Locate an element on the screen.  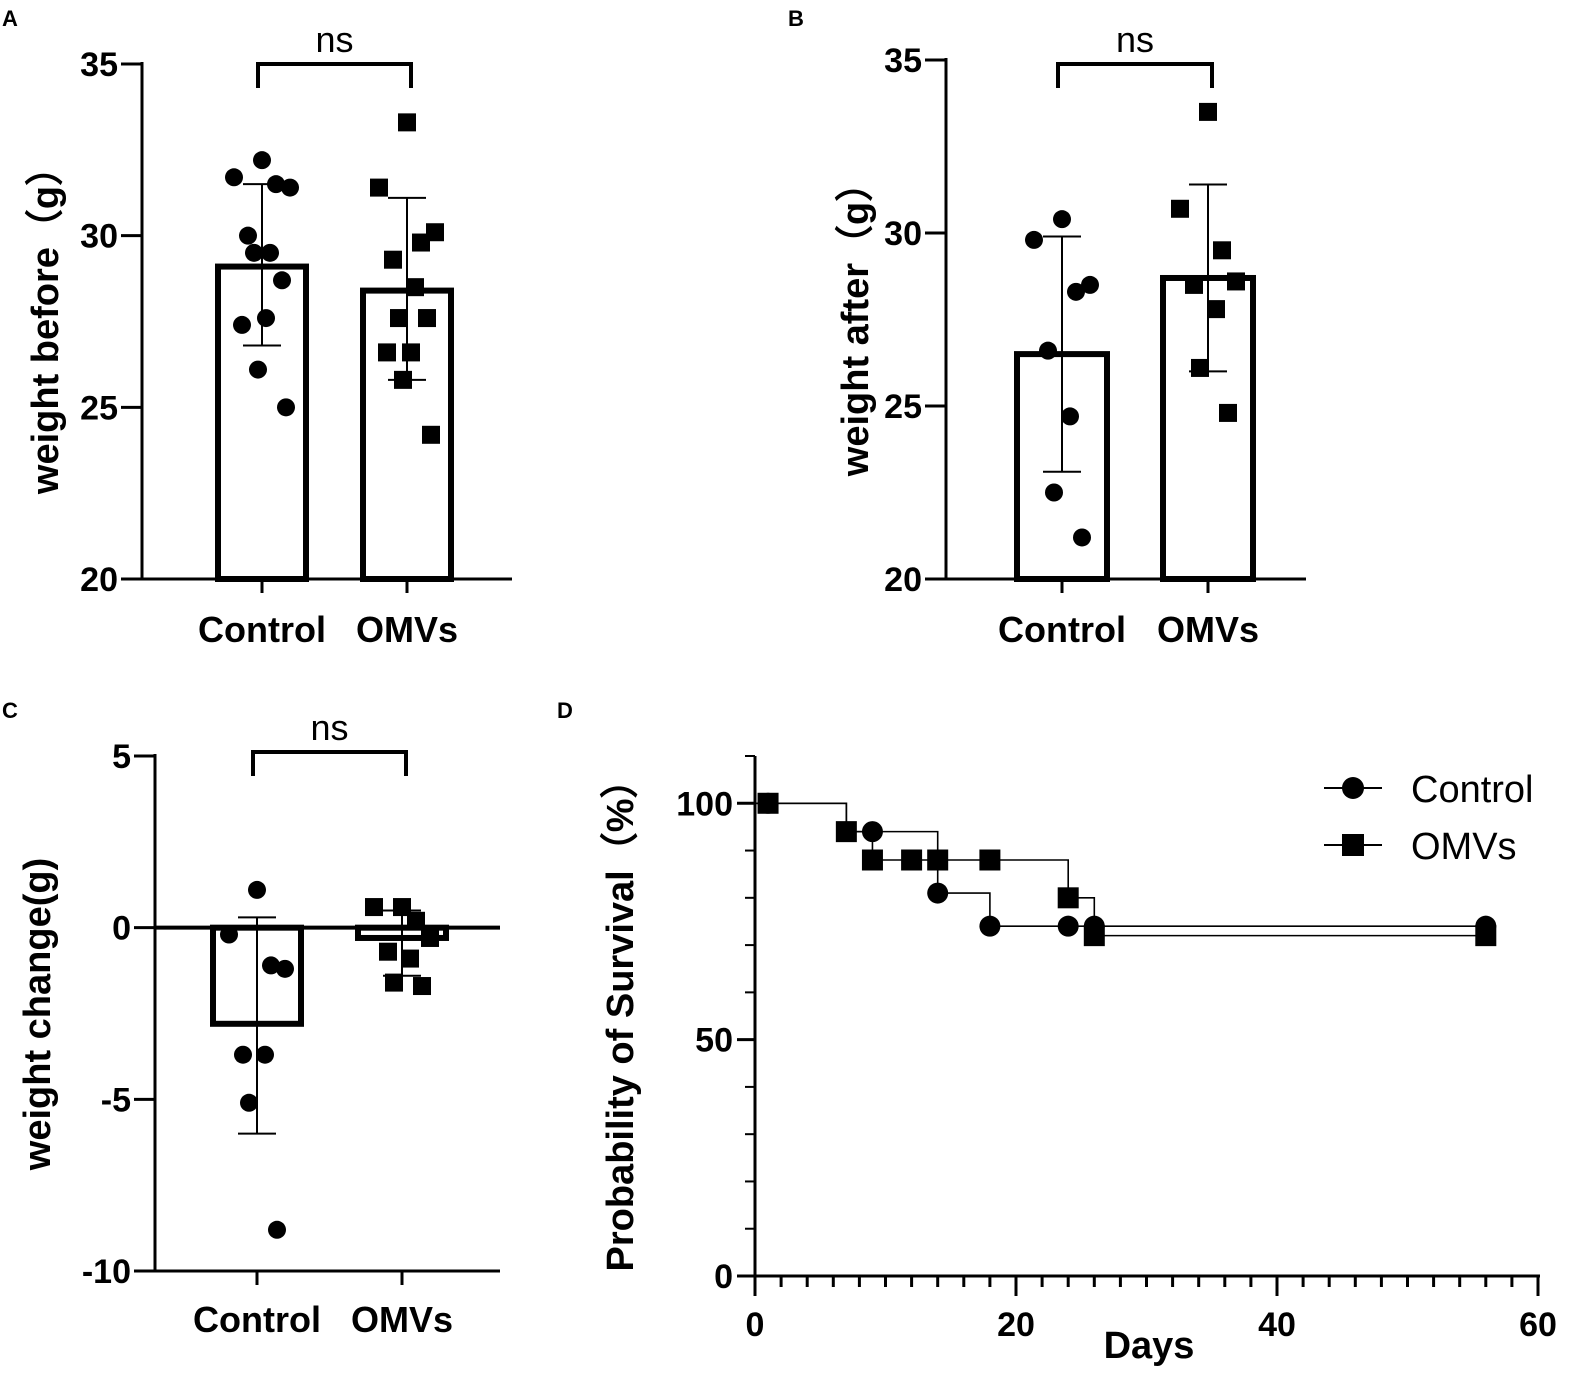
legend-marker-control is located at coordinates (1353, 788).